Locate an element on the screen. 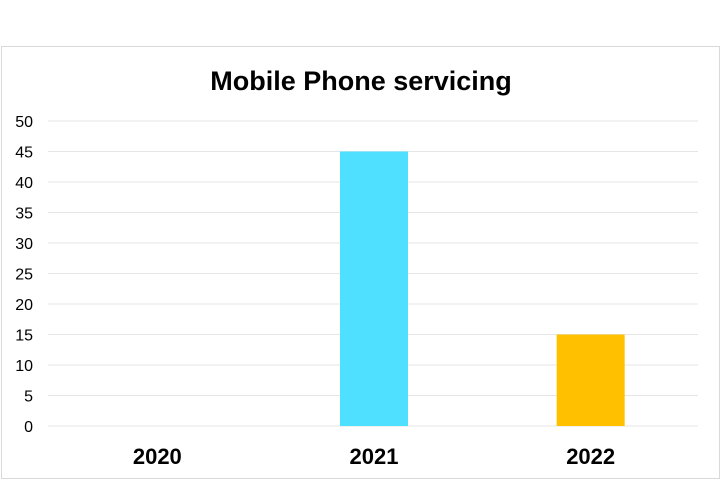 The image size is (726, 488). y-tick-label: 30 is located at coordinates (24, 244).